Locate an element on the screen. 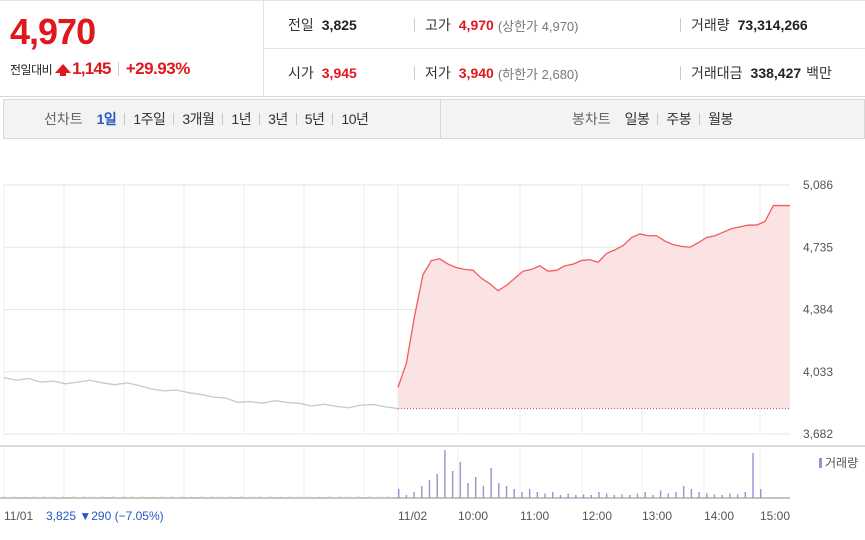 Image resolution: width=865 pixels, height=540 pixels. x-tick-label: 11:00 is located at coordinates (534, 516).